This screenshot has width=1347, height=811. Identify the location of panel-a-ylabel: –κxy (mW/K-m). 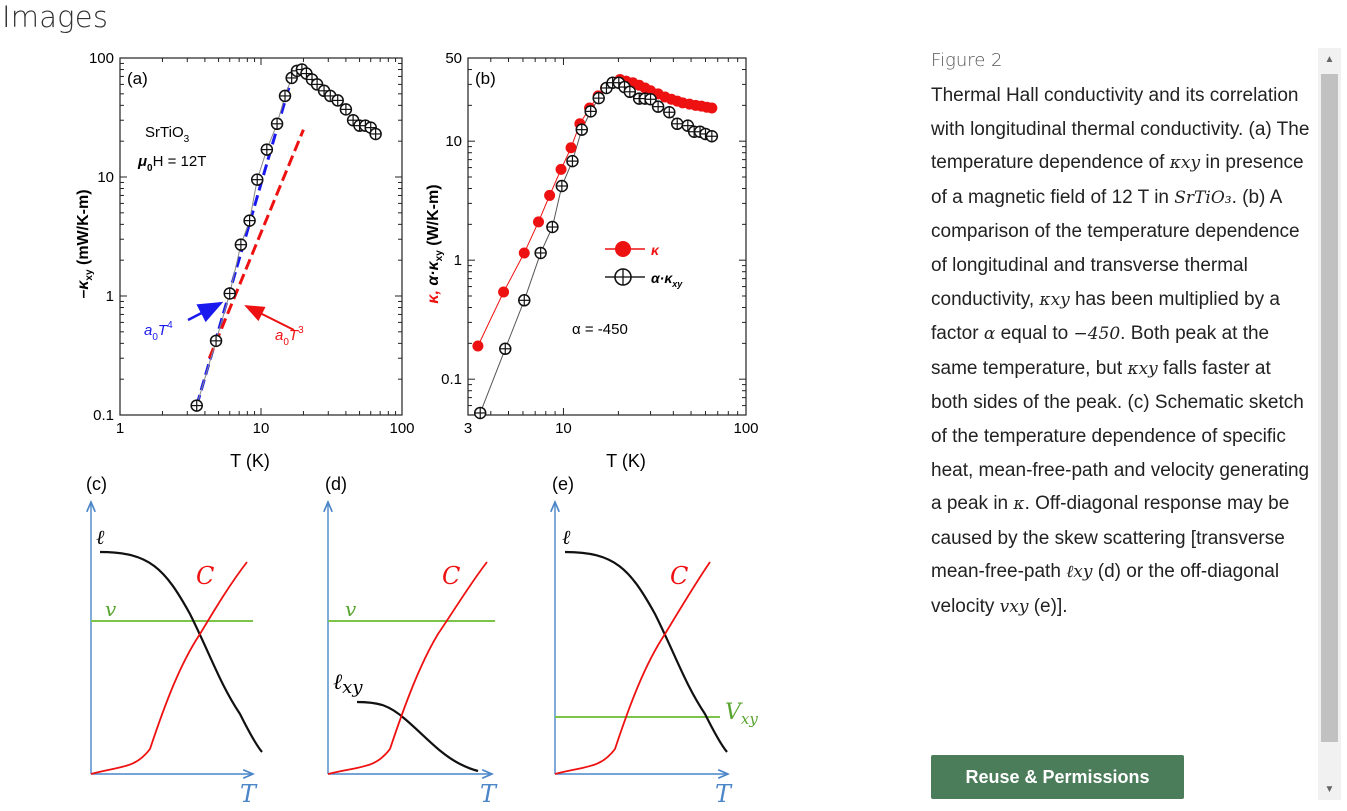
(85, 243).